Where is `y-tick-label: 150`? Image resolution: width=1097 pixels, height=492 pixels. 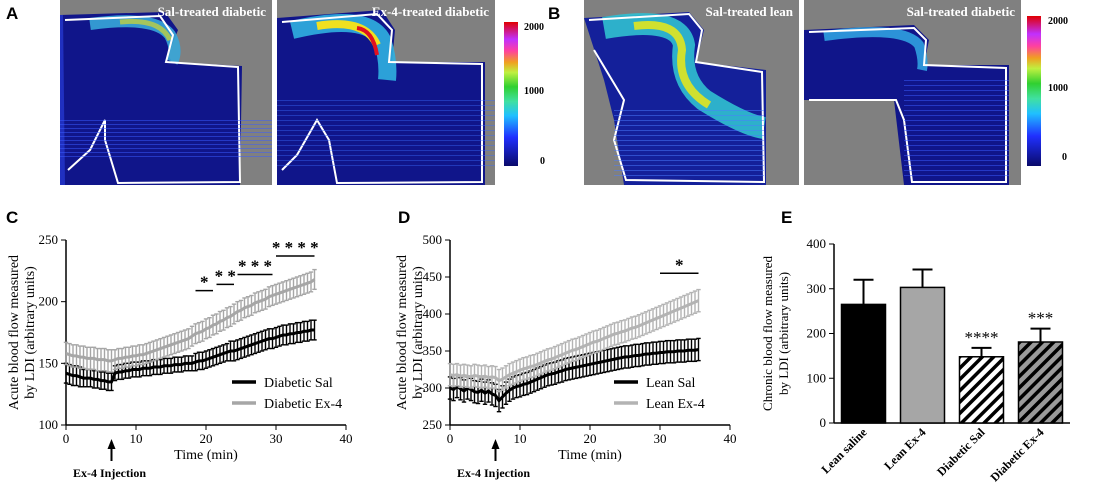 y-tick-label: 150 is located at coordinates (49, 362).